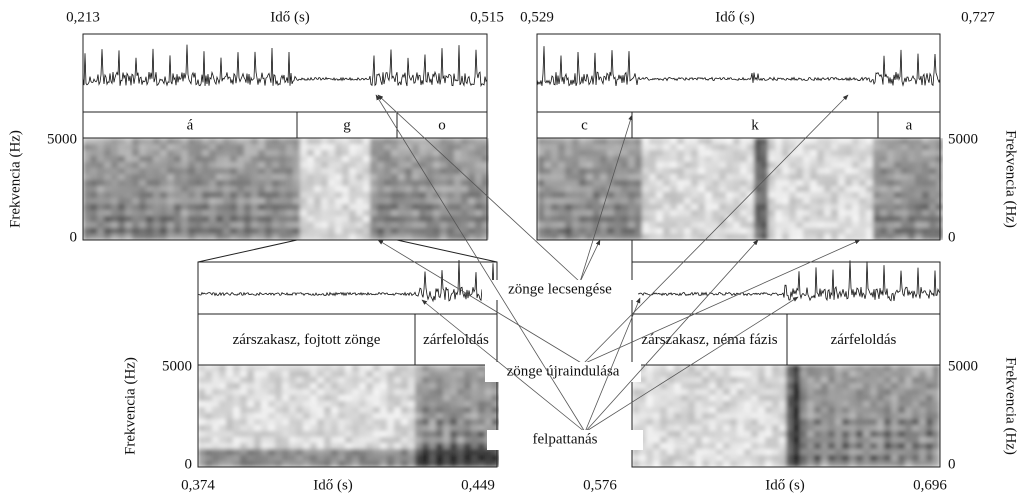  What do you see at coordinates (721, 302) in the screenshot?
I see `annotation-arrow` at bounding box center [721, 302].